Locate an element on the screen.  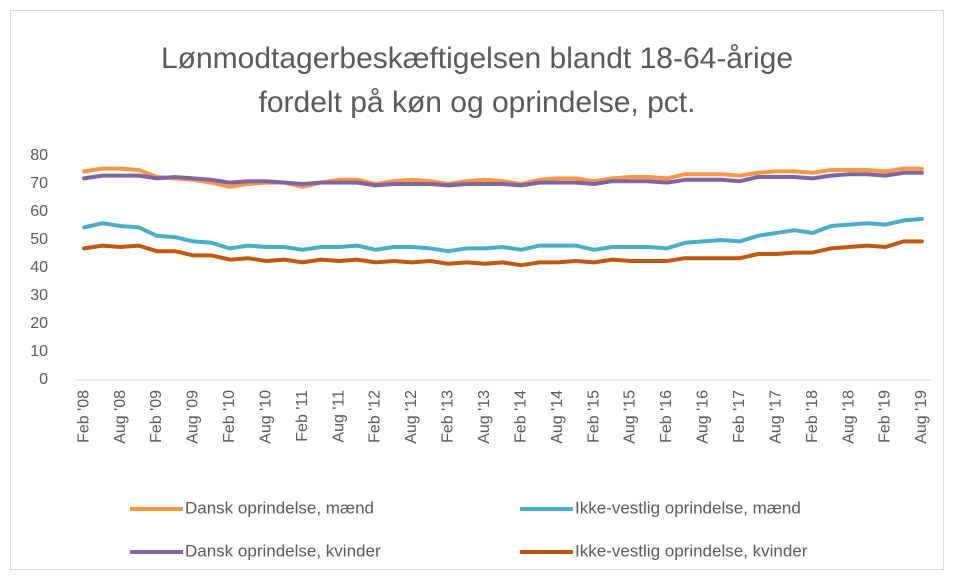
chart-title: fordelt på køn og oprindelse, pct. is located at coordinates (477, 102).